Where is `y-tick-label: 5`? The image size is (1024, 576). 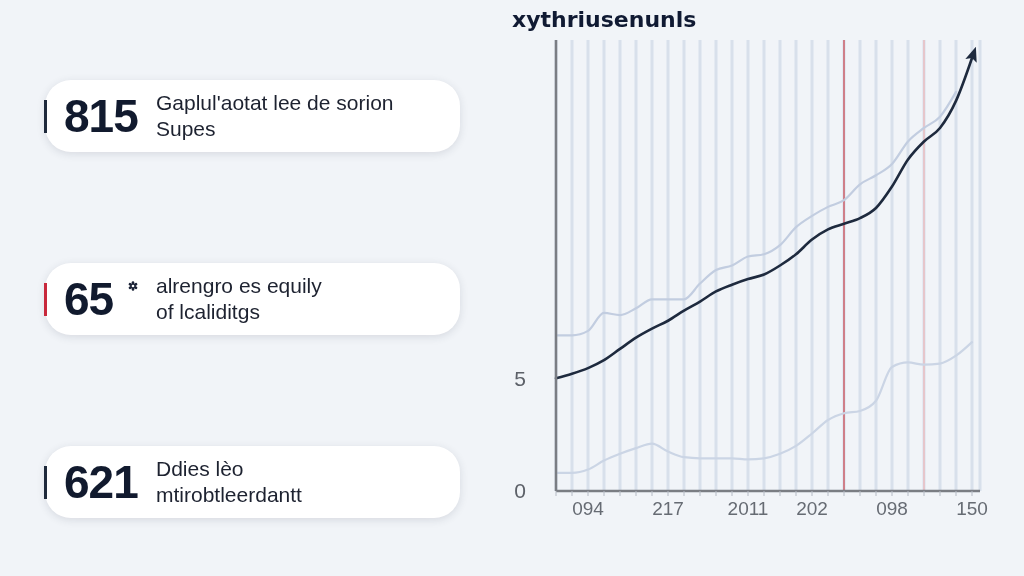
y-tick-label: 5 is located at coordinates (520, 378).